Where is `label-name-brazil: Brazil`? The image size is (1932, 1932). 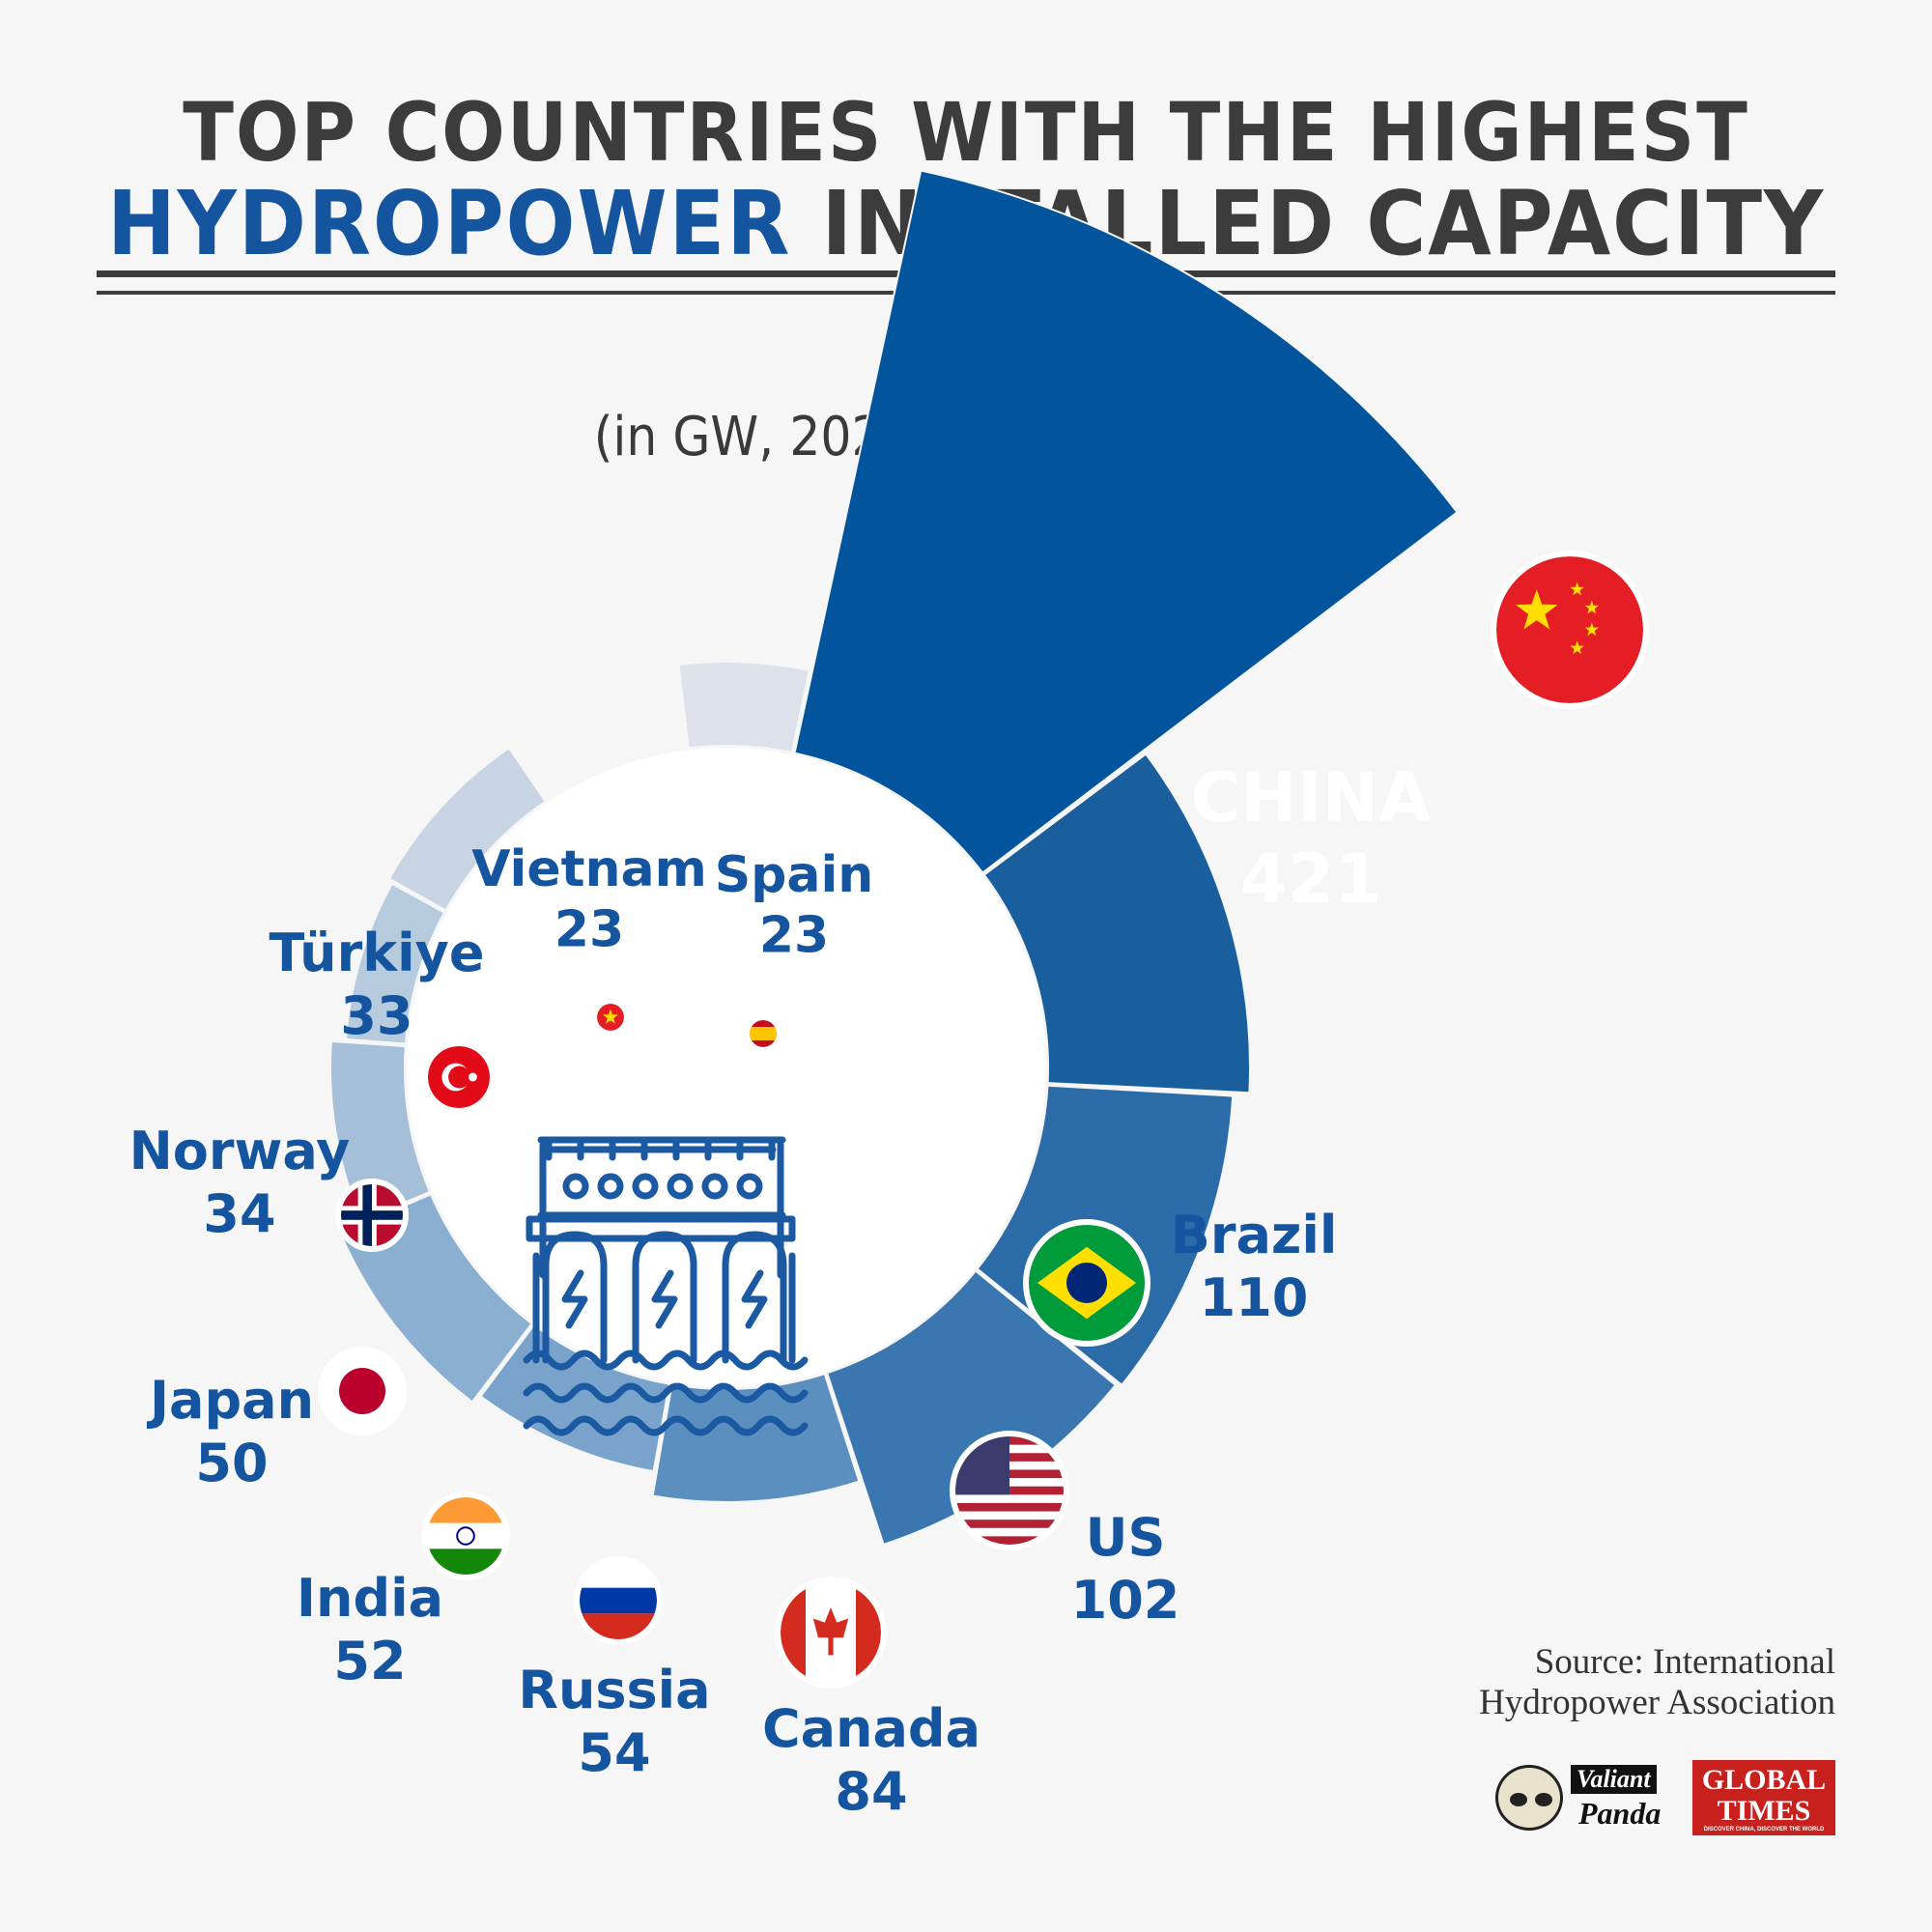
label-name-brazil: Brazil is located at coordinates (1254, 1235).